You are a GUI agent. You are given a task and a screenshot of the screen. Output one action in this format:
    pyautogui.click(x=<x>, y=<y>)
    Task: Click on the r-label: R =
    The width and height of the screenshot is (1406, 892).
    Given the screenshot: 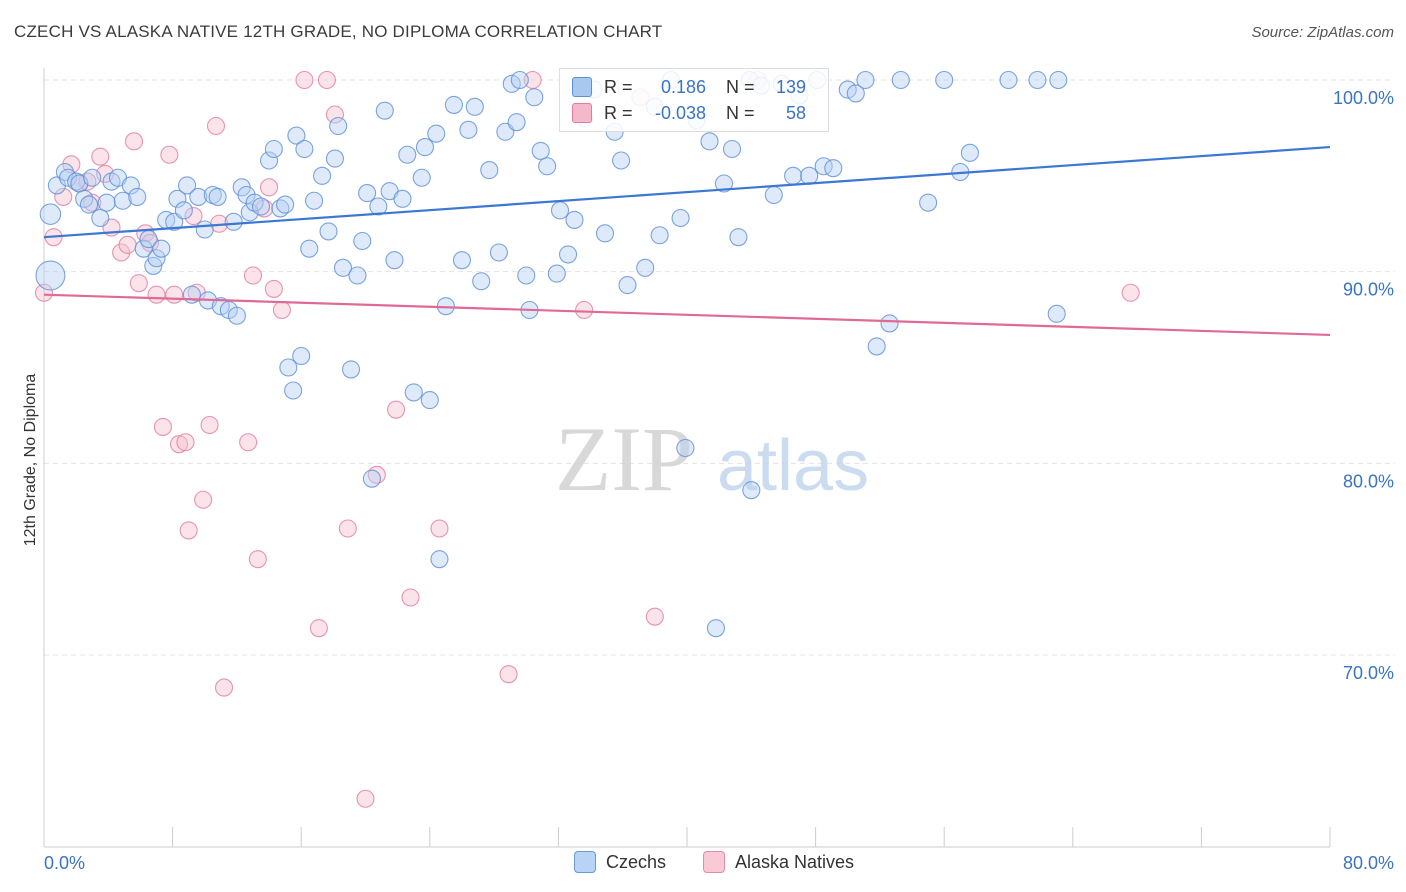 What is the action you would take?
    pyautogui.click(x=618, y=112)
    